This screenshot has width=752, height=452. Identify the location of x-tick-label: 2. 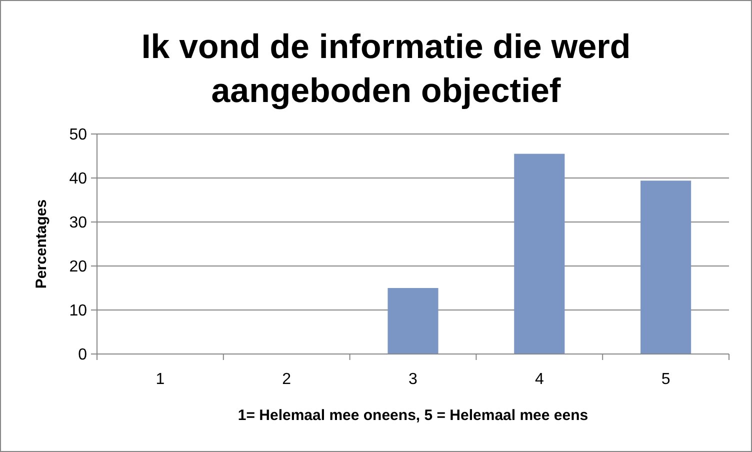
(287, 379).